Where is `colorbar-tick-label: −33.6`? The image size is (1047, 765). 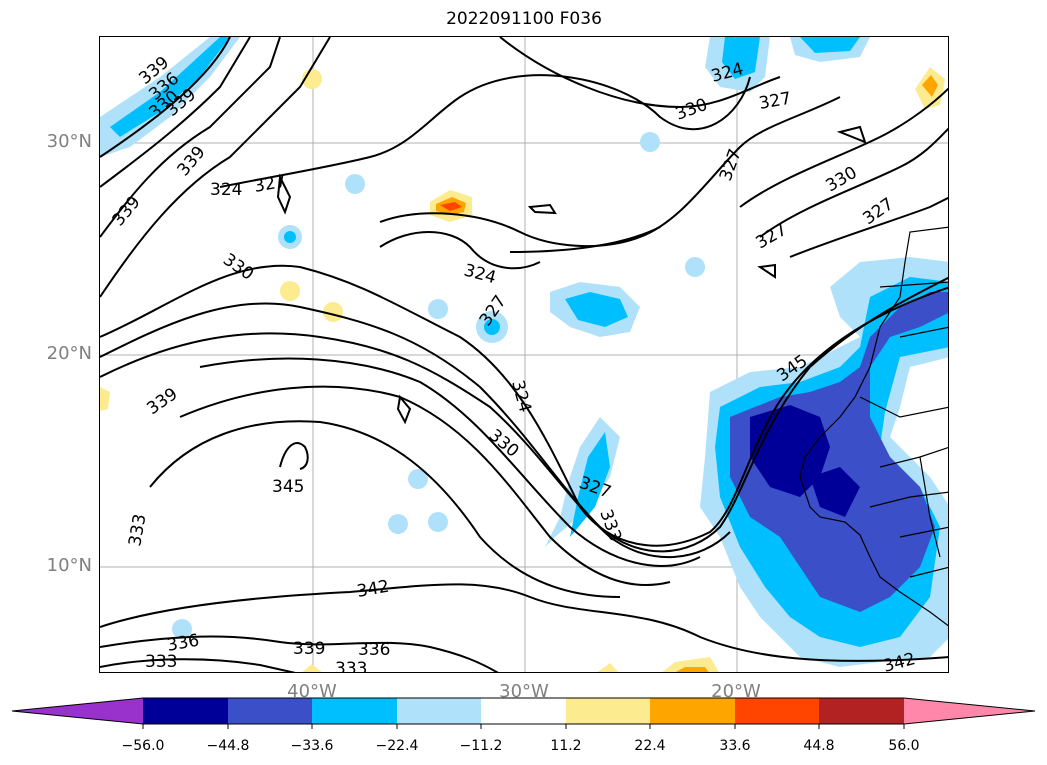 colorbar-tick-label: −33.6 is located at coordinates (312, 746).